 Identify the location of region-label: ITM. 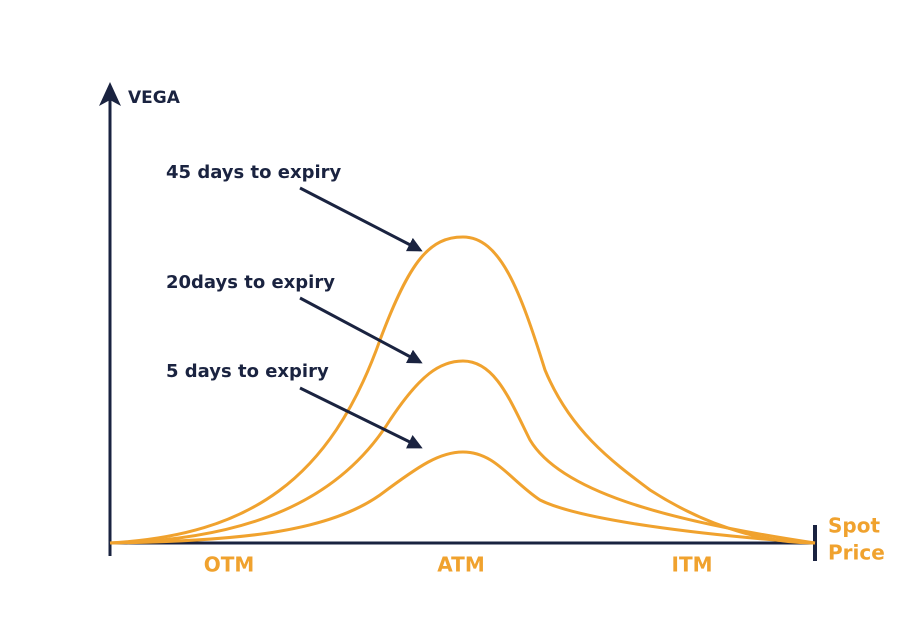
(692, 565).